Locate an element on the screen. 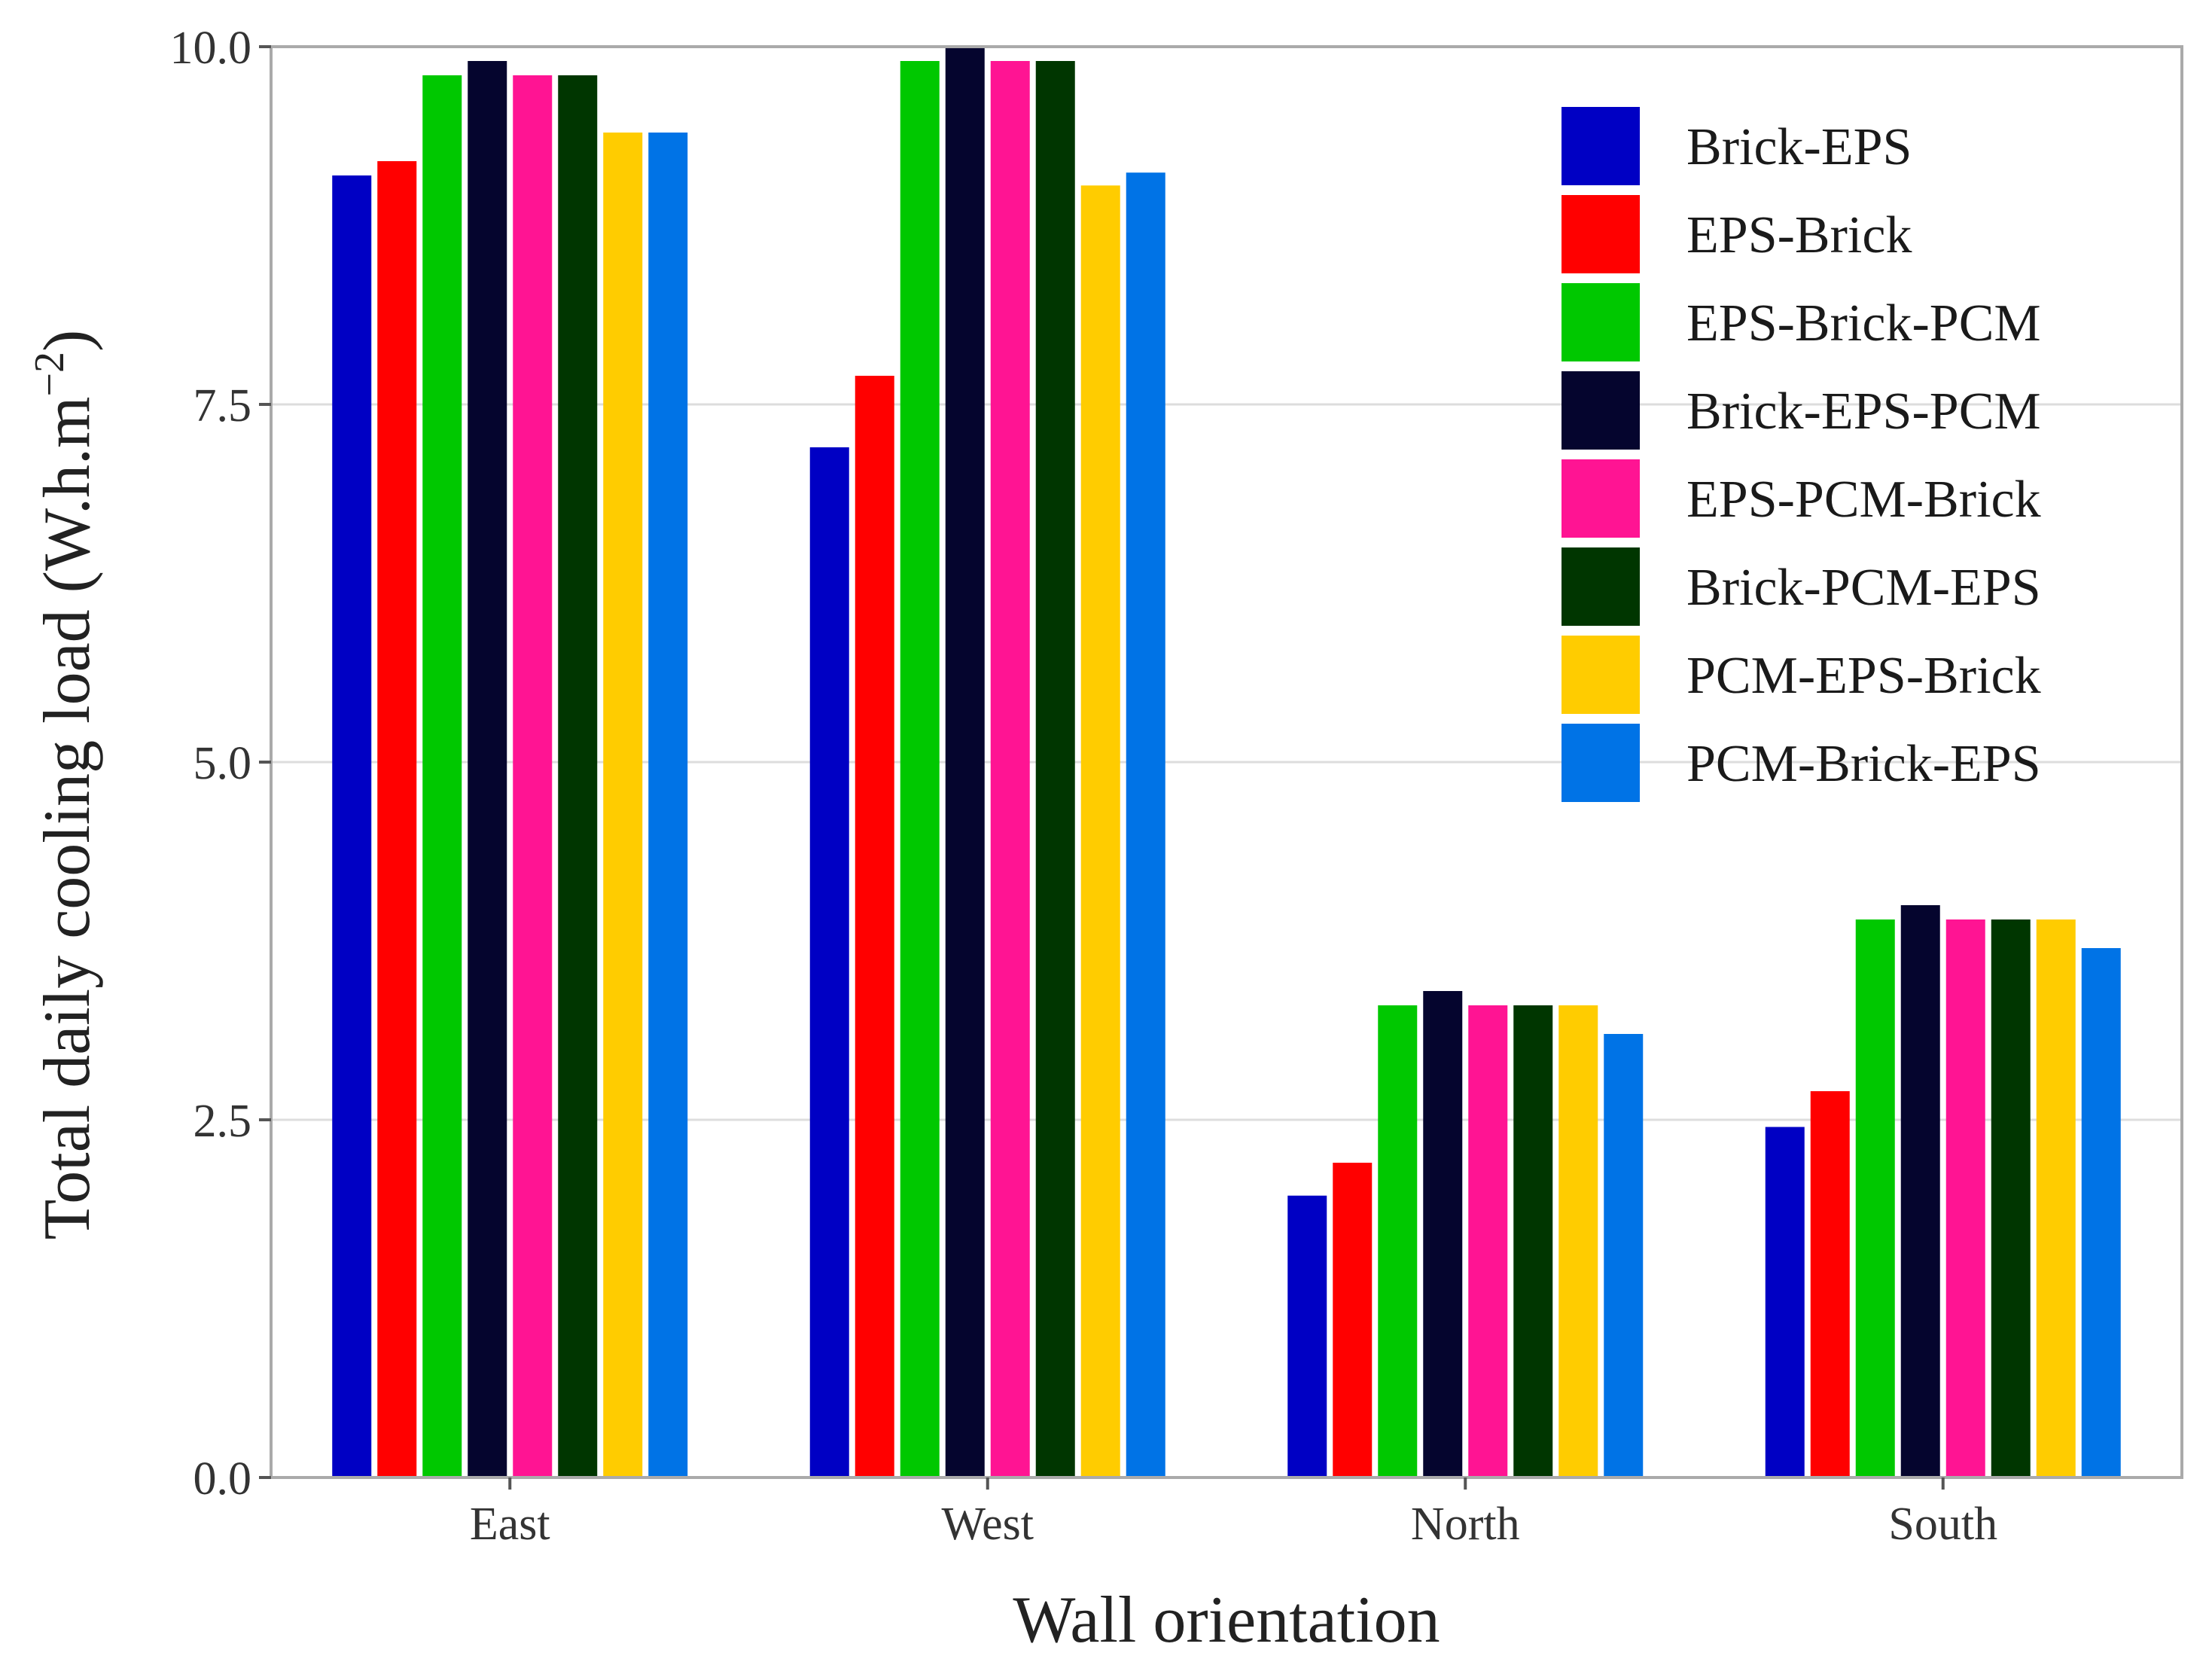 This screenshot has width=2212, height=1662. legend-key-eps-brick is located at coordinates (1601, 234).